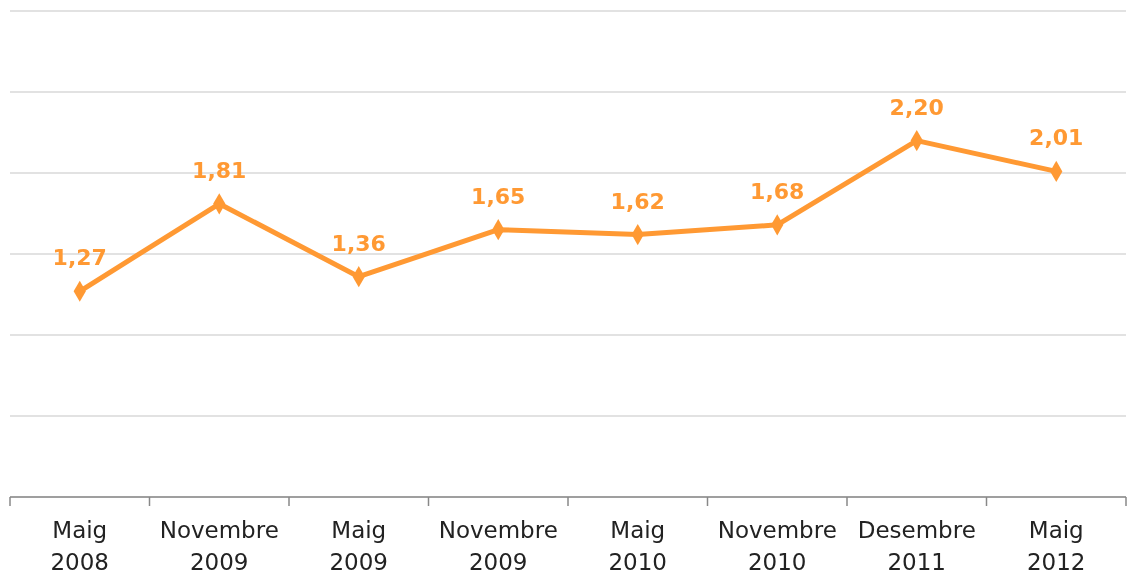 This screenshot has width=1136, height=581. What do you see at coordinates (916, 107) in the screenshot?
I see `data-label: 2,20` at bounding box center [916, 107].